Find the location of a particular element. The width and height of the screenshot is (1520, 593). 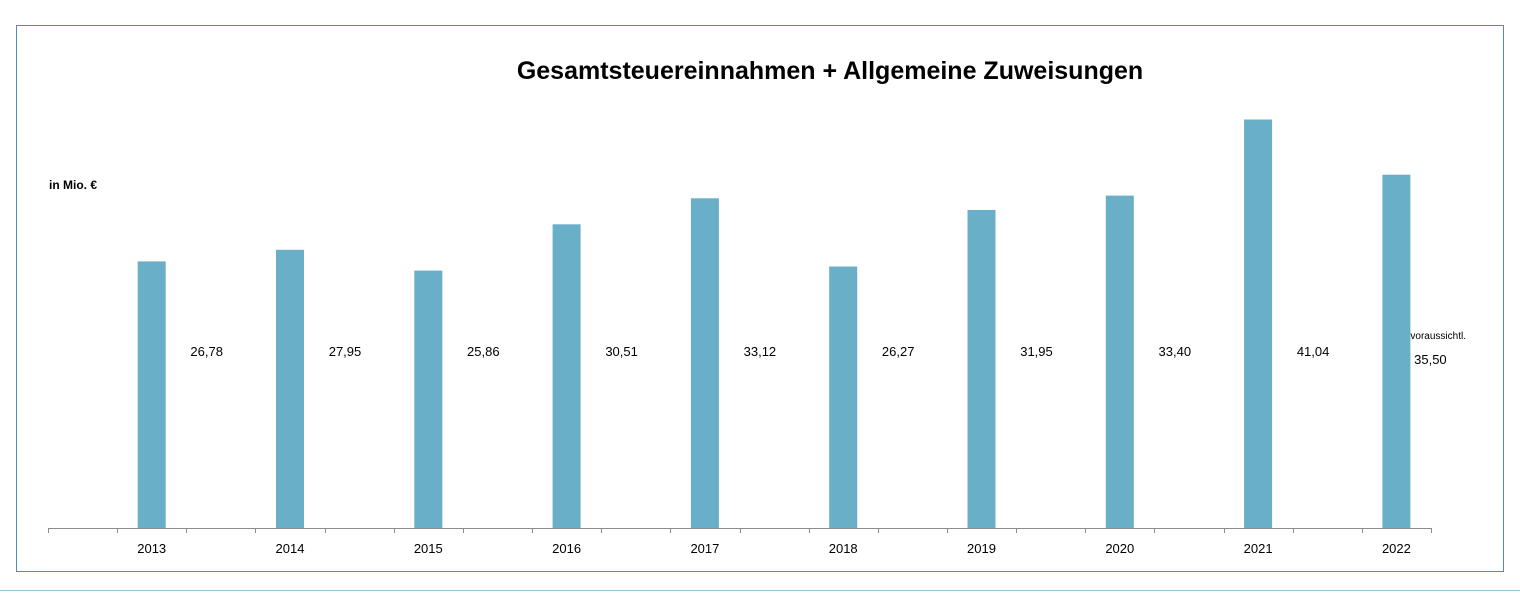

bar-2017 is located at coordinates (704, 363).